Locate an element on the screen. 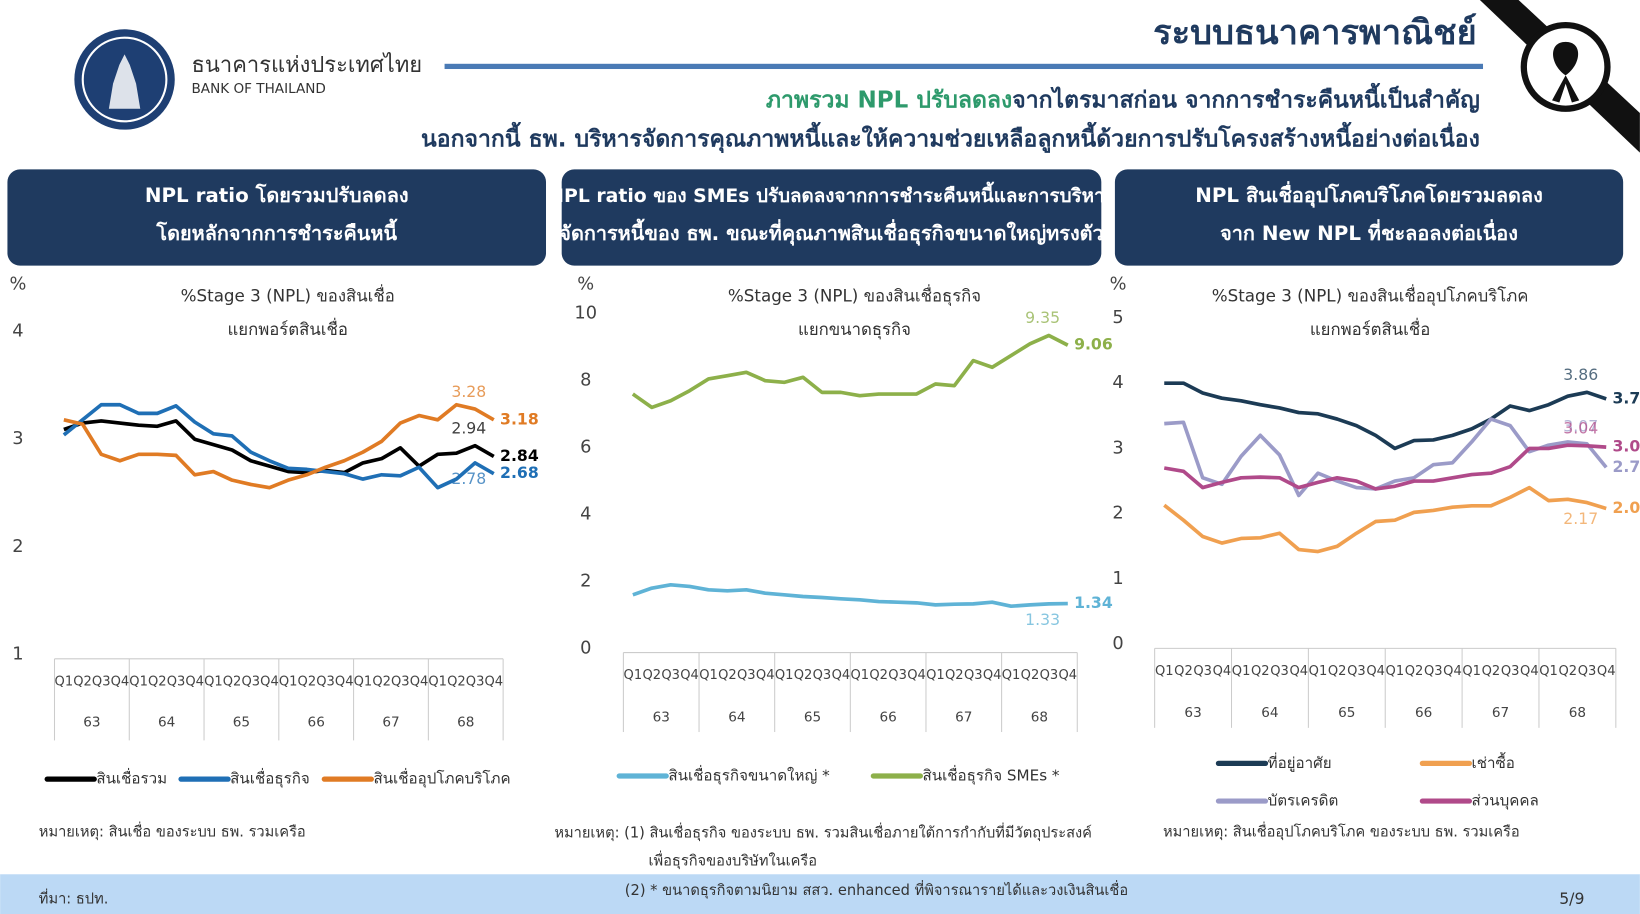  legend-label: สินเชื่อรวม is located at coordinates (131, 778).